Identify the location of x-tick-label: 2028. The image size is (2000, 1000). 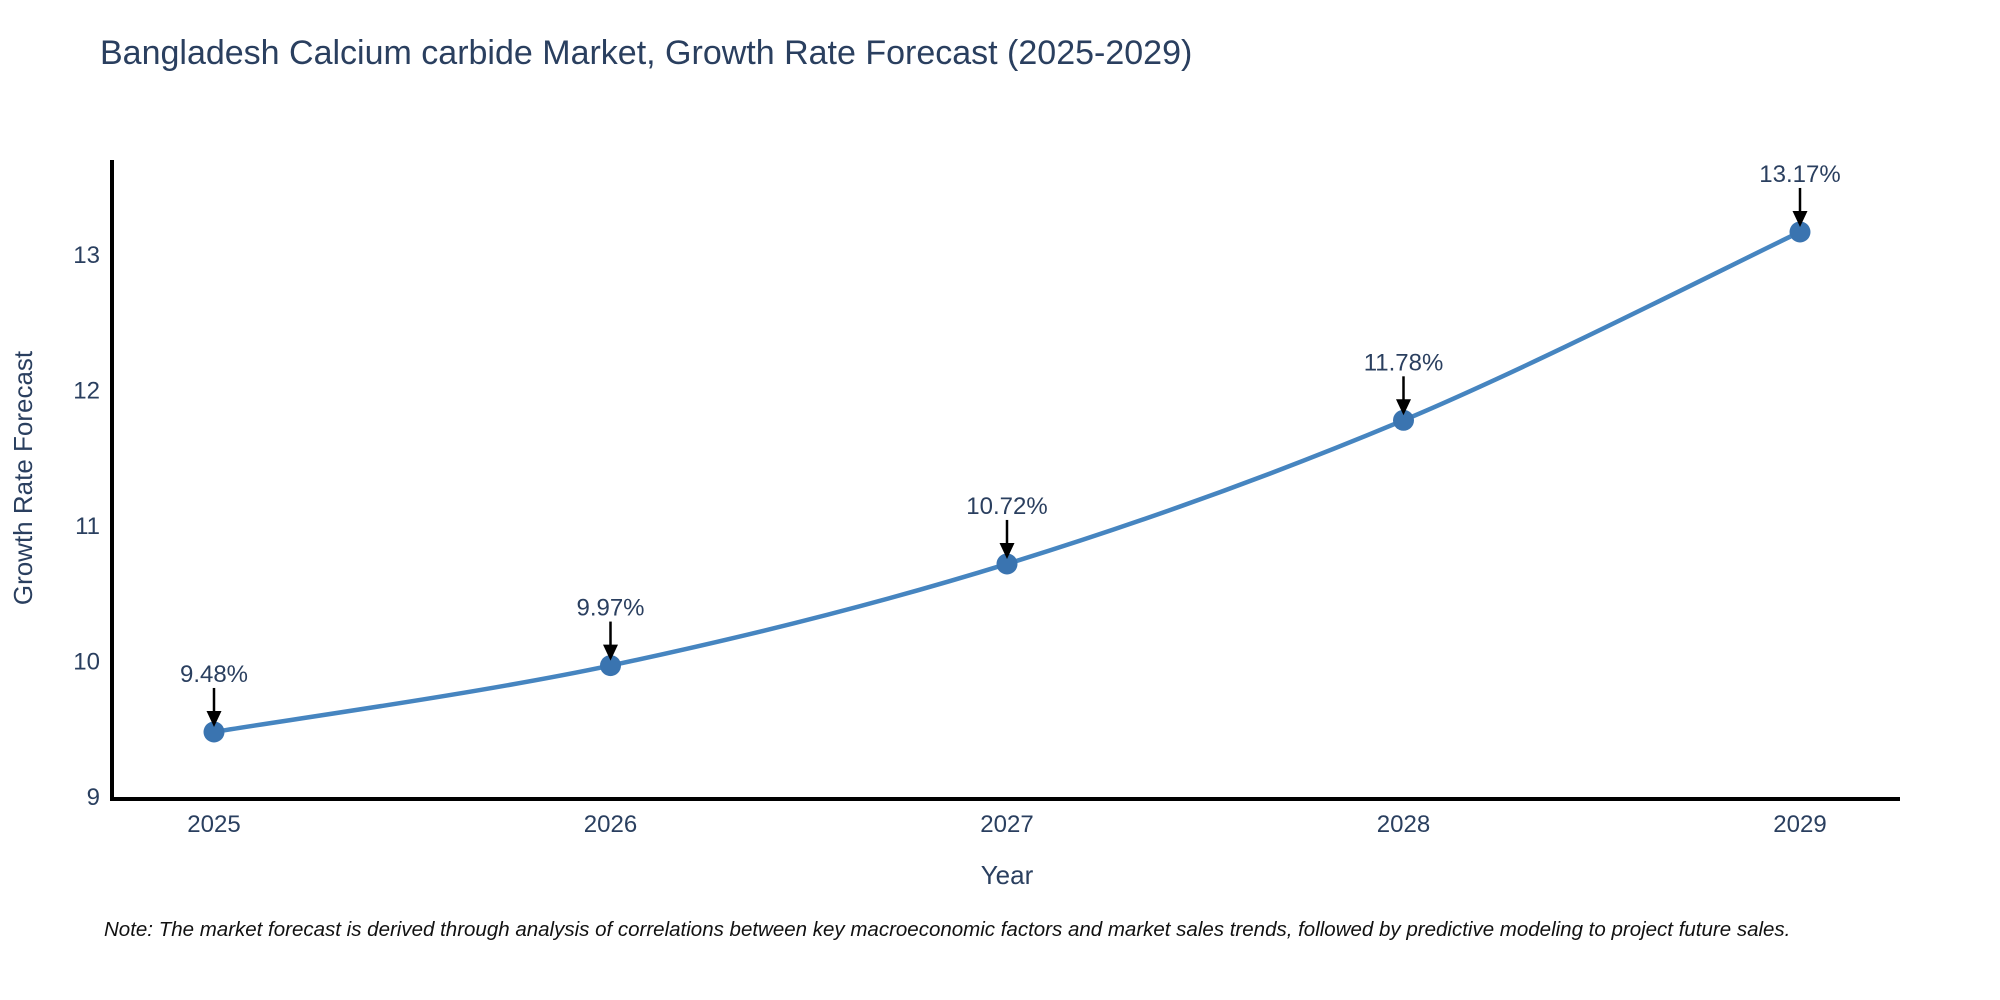
(1403, 824).